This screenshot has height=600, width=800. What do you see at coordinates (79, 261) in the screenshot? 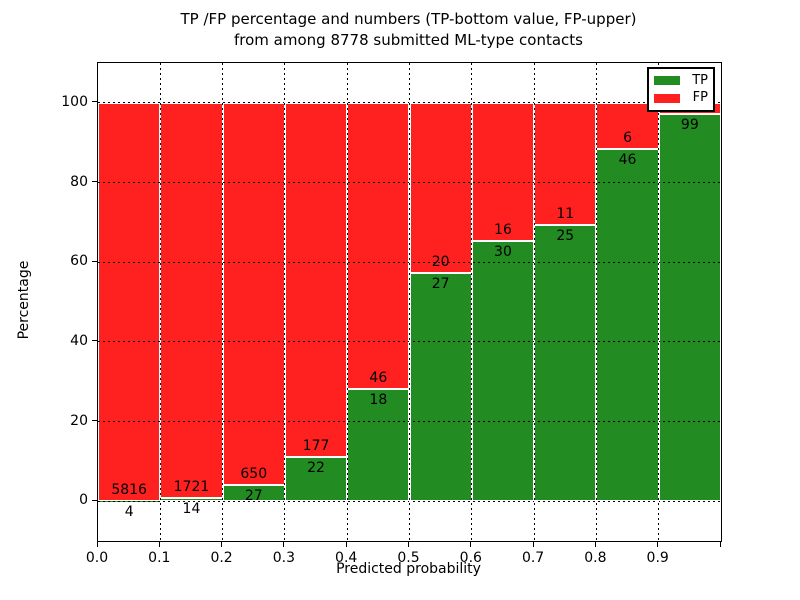
I see `y-tick-label: 60` at bounding box center [79, 261].